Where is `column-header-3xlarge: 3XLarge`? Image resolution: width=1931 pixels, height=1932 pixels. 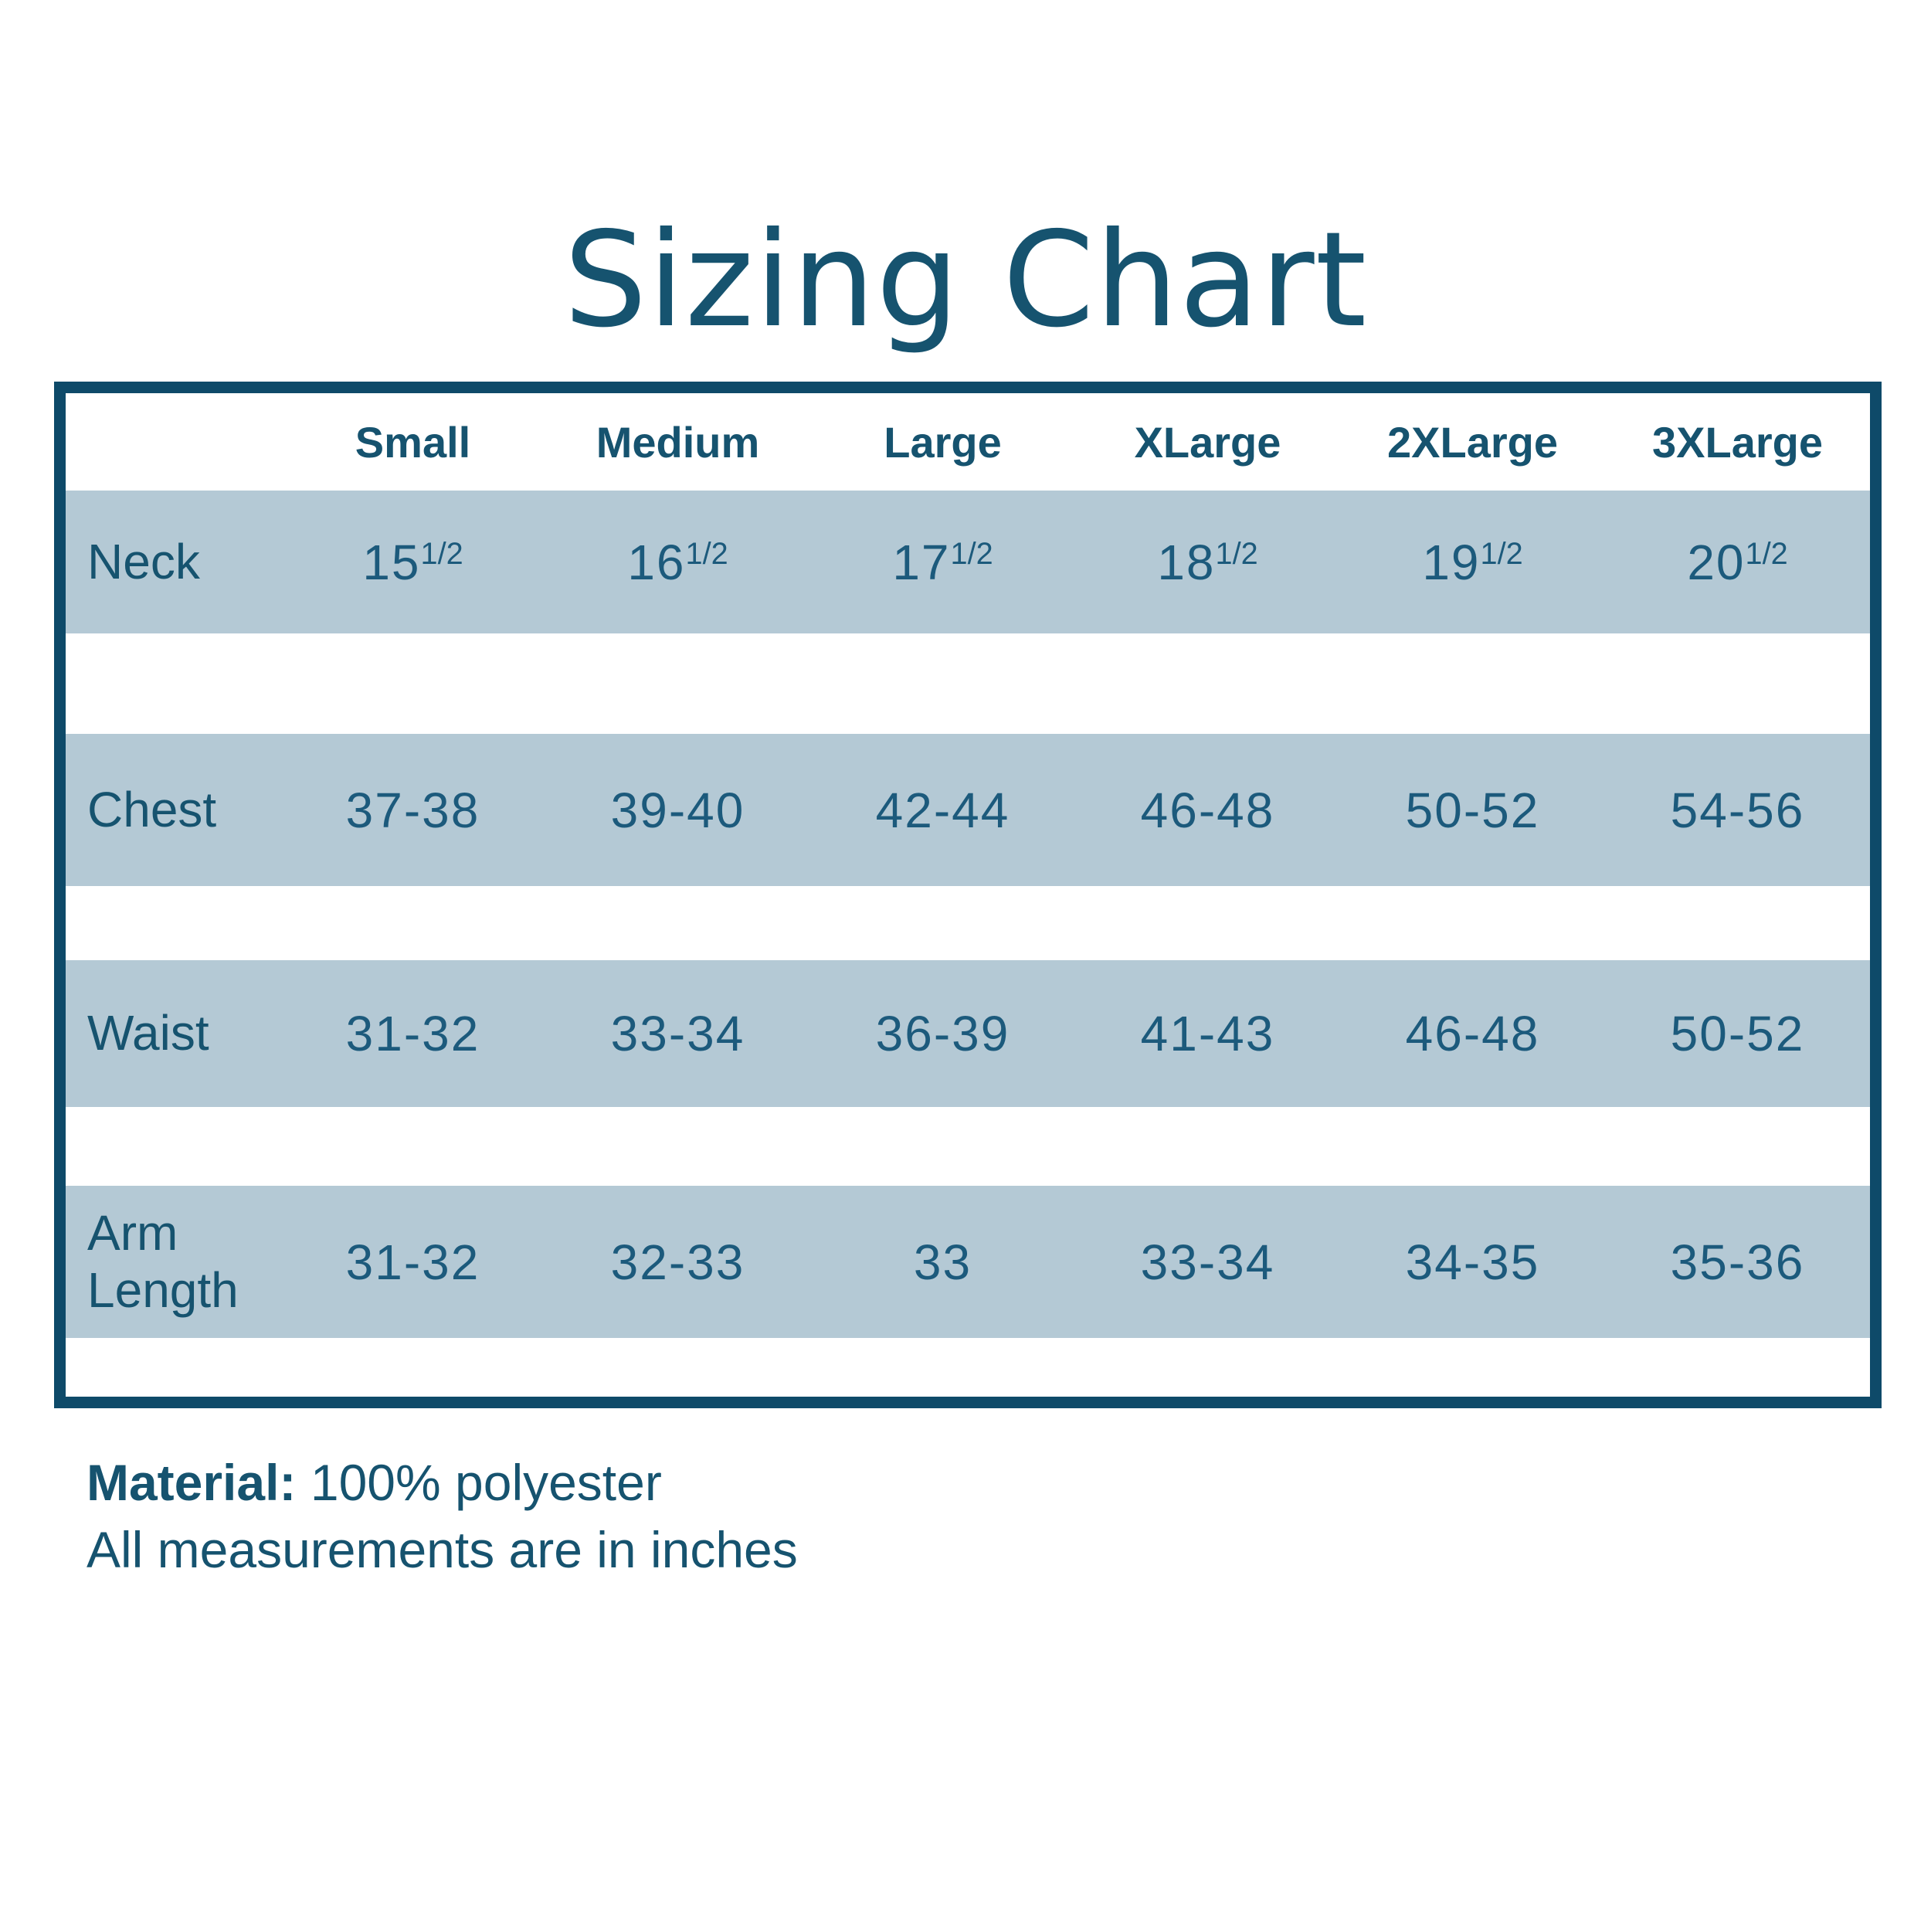
column-header-3xlarge: 3XLarge is located at coordinates (1737, 442).